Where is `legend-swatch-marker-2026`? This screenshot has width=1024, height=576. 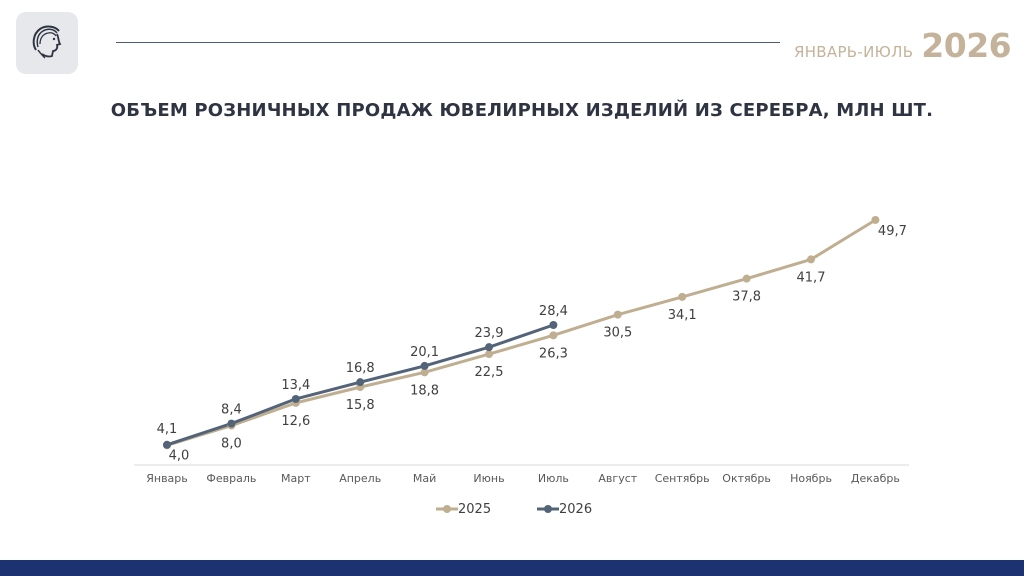 legend-swatch-marker-2026 is located at coordinates (548, 509).